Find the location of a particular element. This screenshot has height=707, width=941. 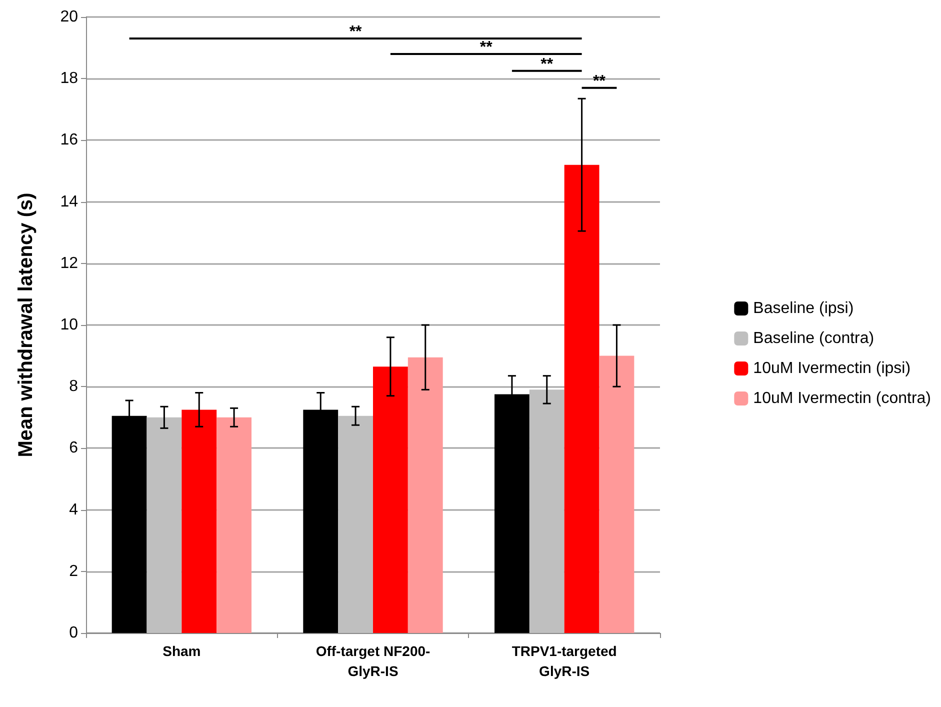

legend-label: 10uM Ivermectin (contra) is located at coordinates (842, 398).